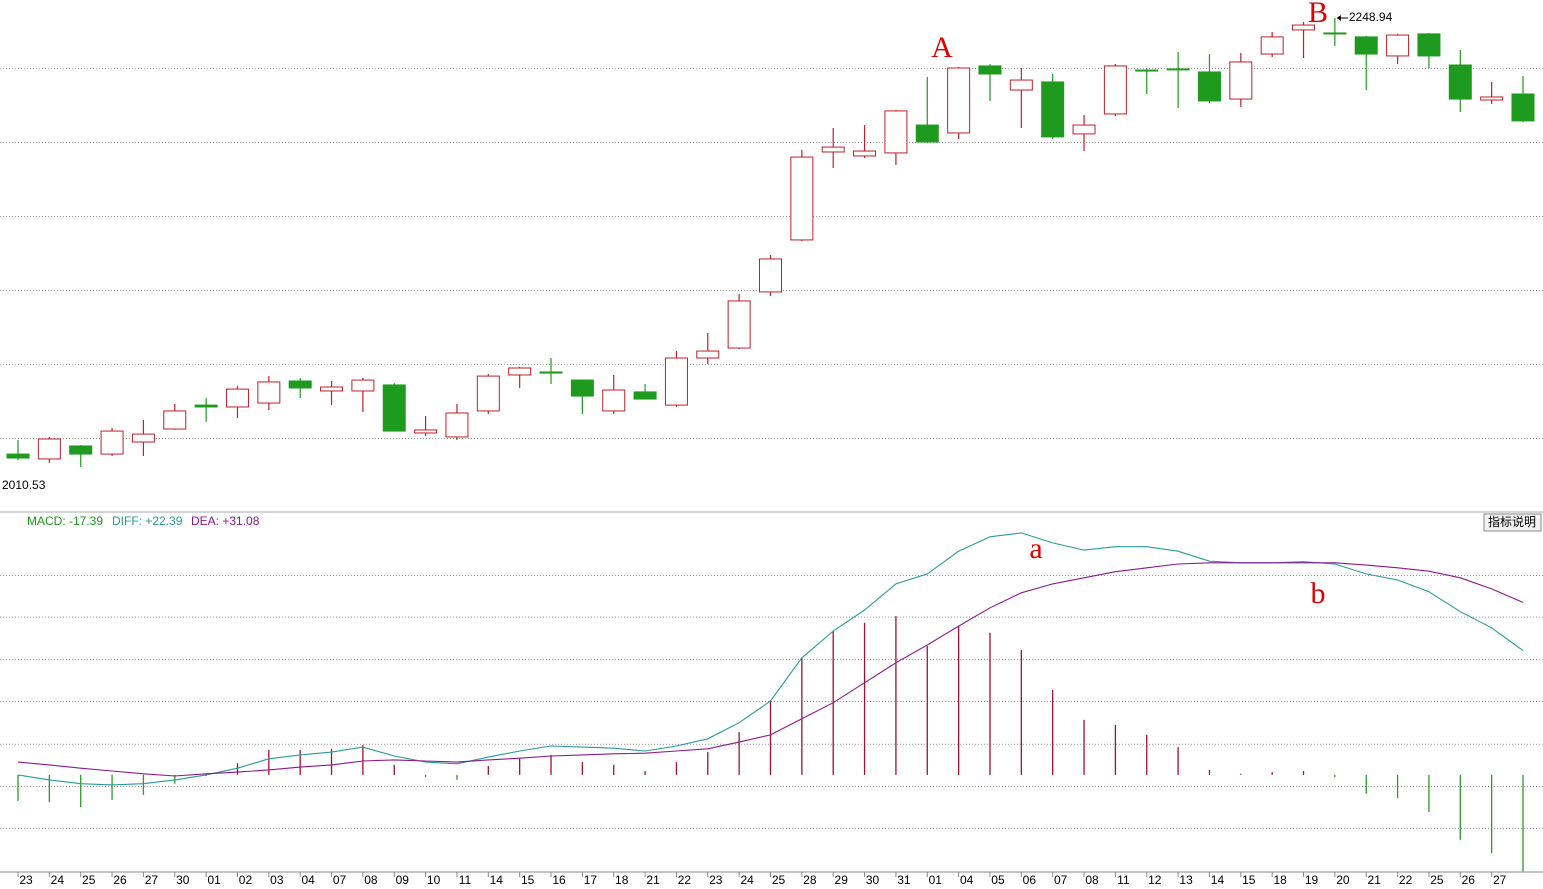 The height and width of the screenshot is (889, 1543). I want to click on x-tick-label: 03, so click(277, 880).